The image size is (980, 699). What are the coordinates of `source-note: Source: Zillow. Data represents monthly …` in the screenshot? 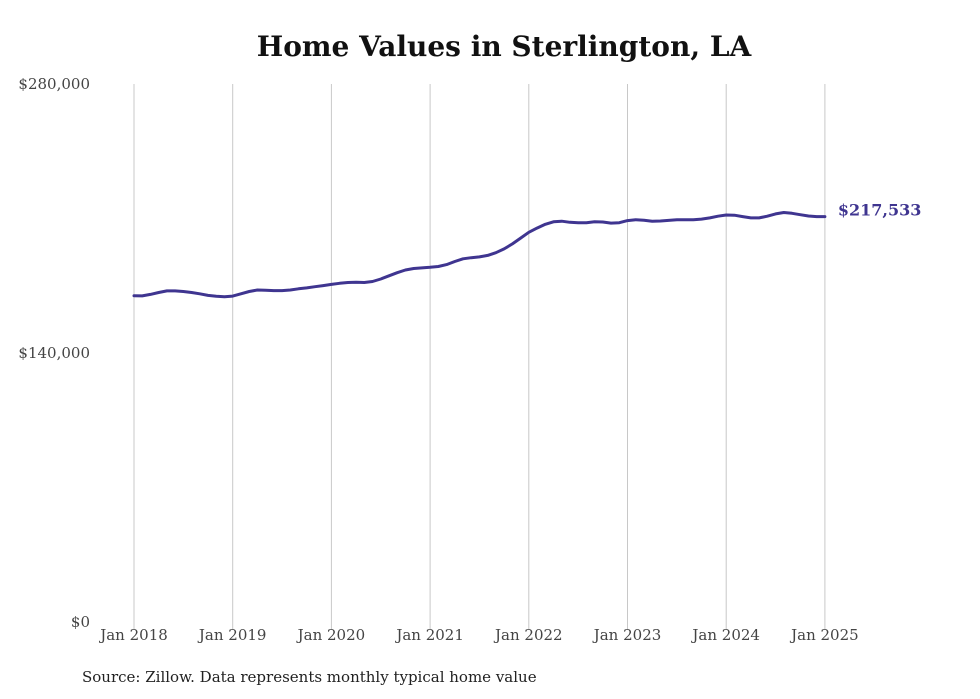 It's located at (309, 677).